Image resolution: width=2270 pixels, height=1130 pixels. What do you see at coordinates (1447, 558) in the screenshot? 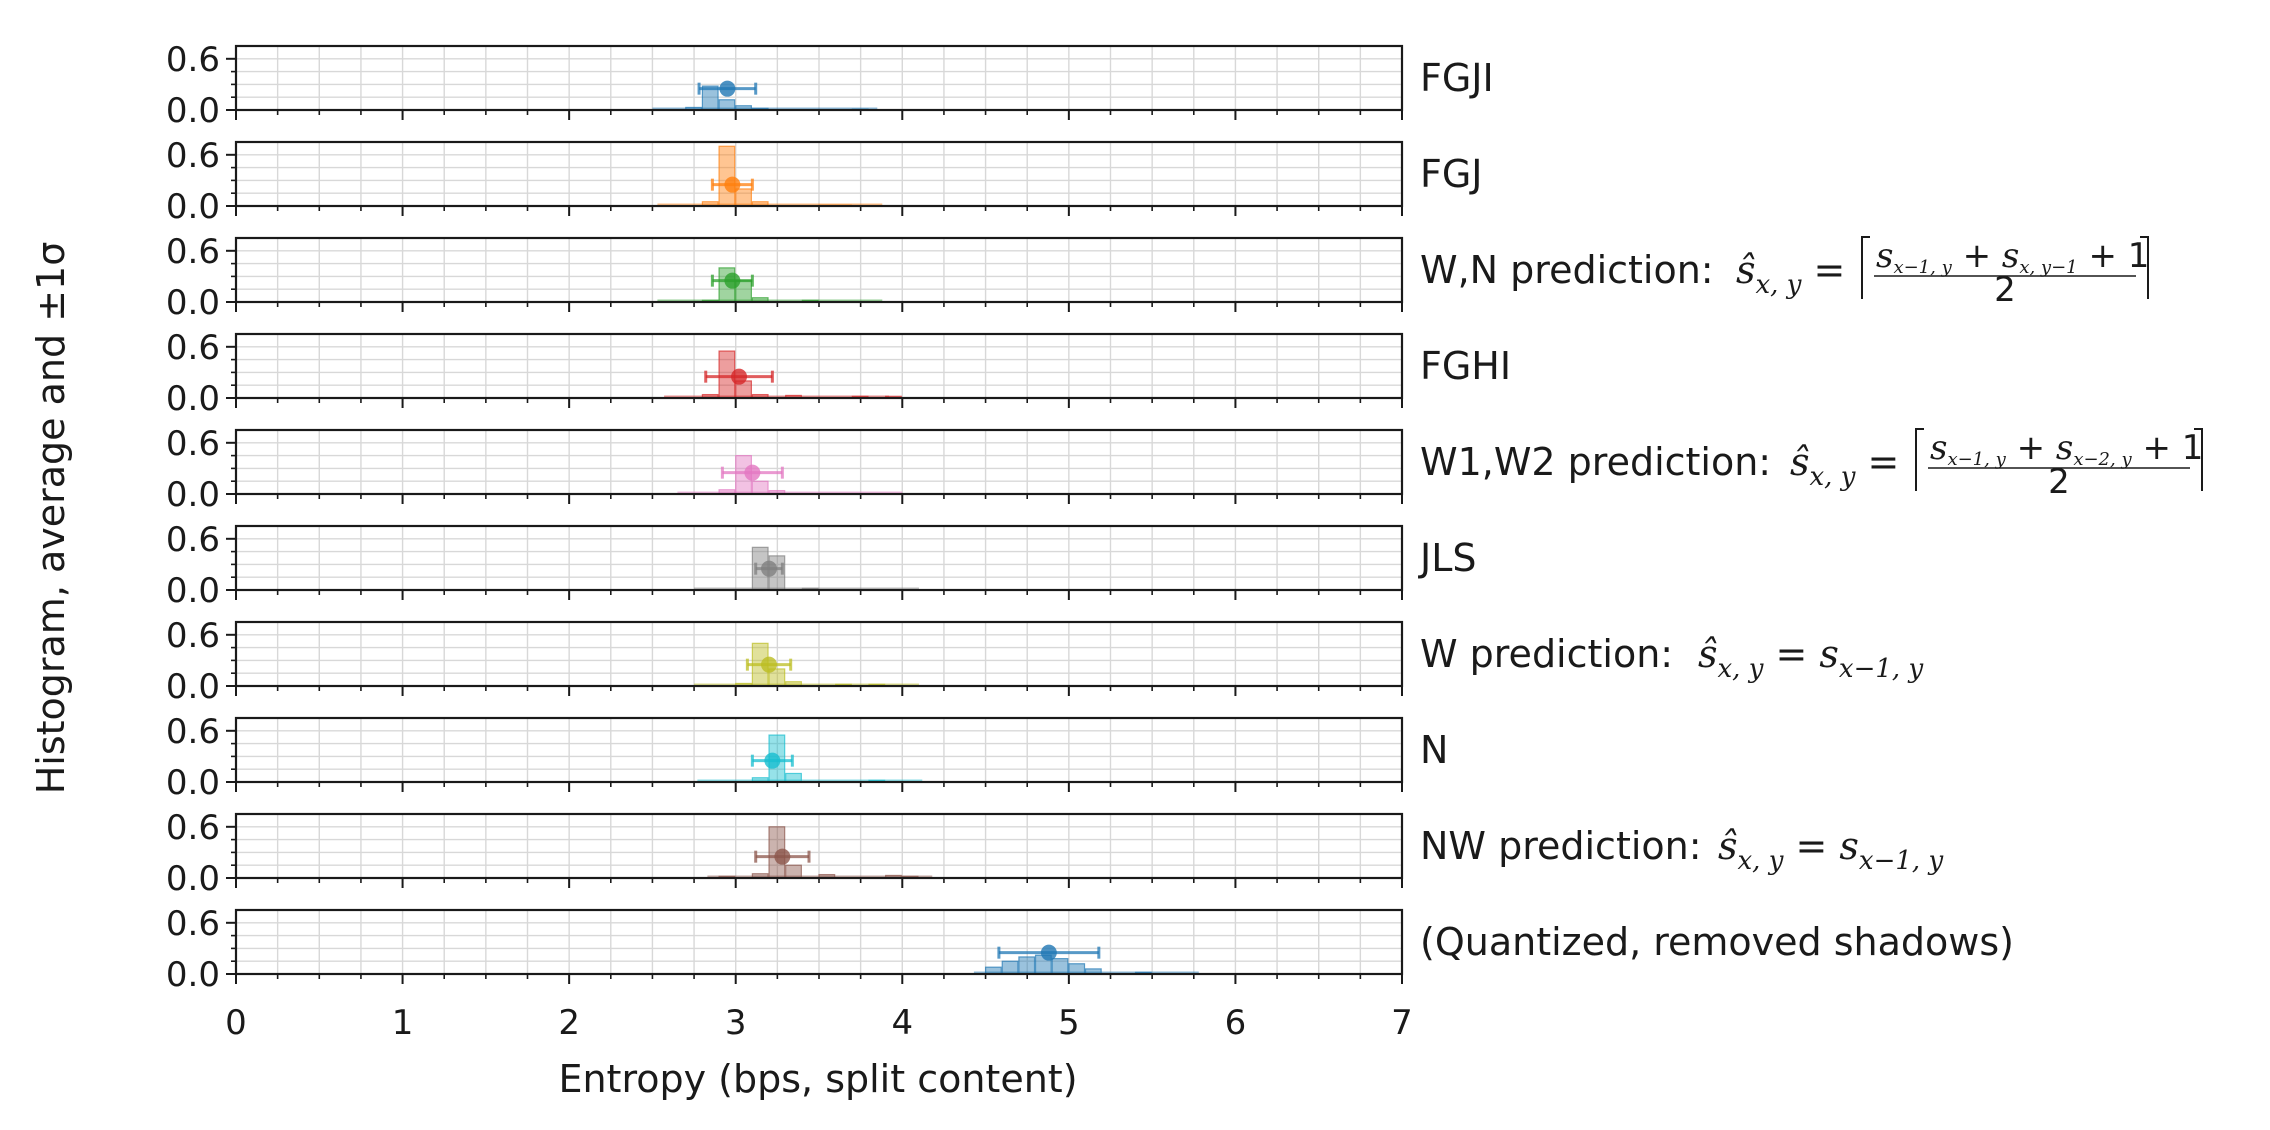
I see `panel-label: JLS` at bounding box center [1447, 558].